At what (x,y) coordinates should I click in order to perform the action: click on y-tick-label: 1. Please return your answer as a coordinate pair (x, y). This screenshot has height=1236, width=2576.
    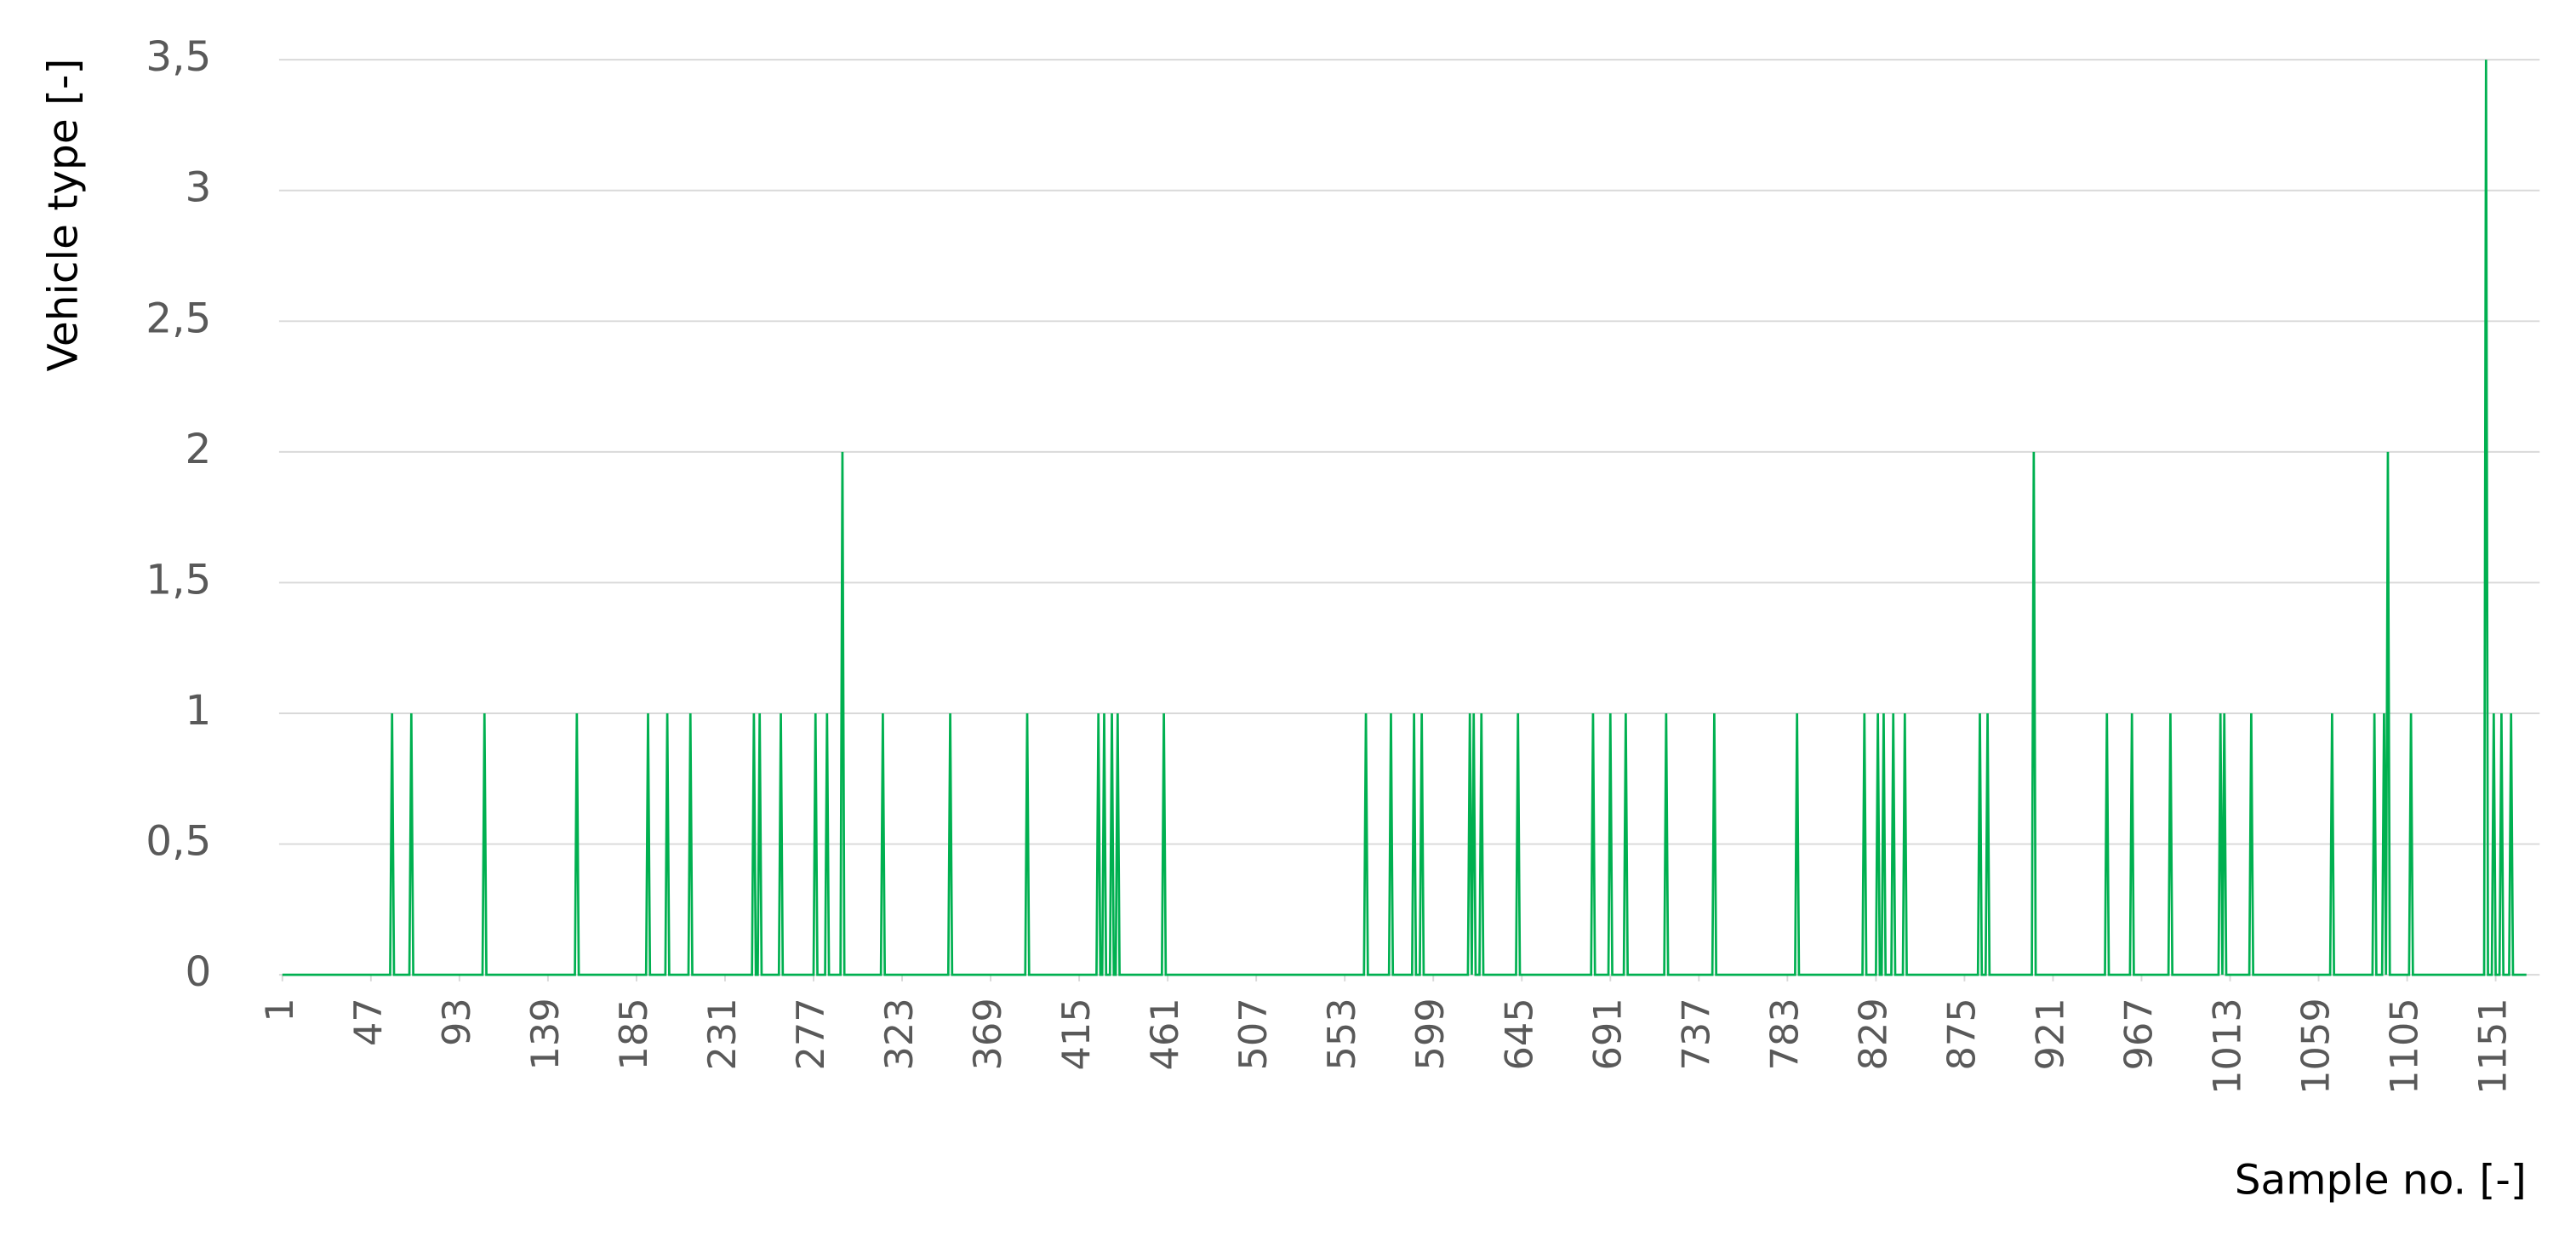
    Looking at the image, I should click on (199, 711).